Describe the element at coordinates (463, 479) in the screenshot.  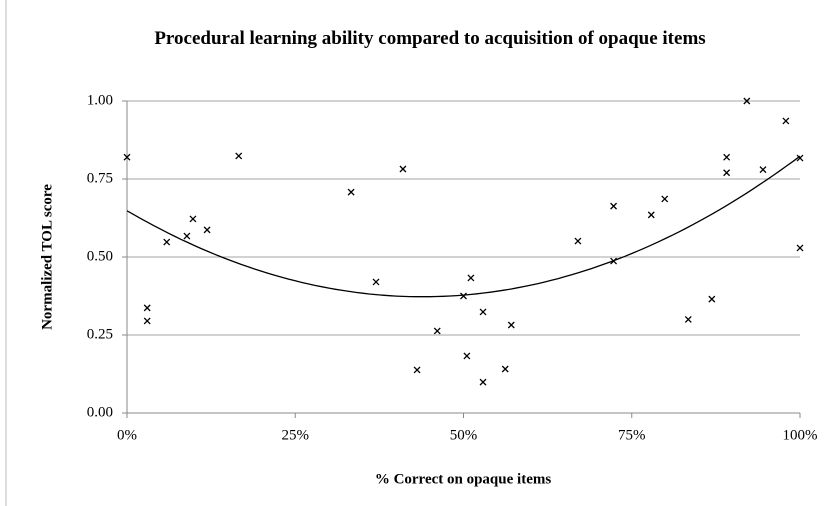
I see `x-axis-label: % Correct on opaque items` at that location.